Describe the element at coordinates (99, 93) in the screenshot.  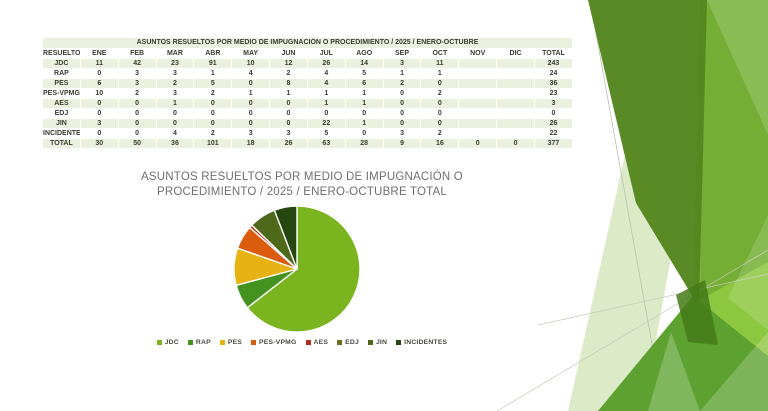
I see `table-cell: 10` at that location.